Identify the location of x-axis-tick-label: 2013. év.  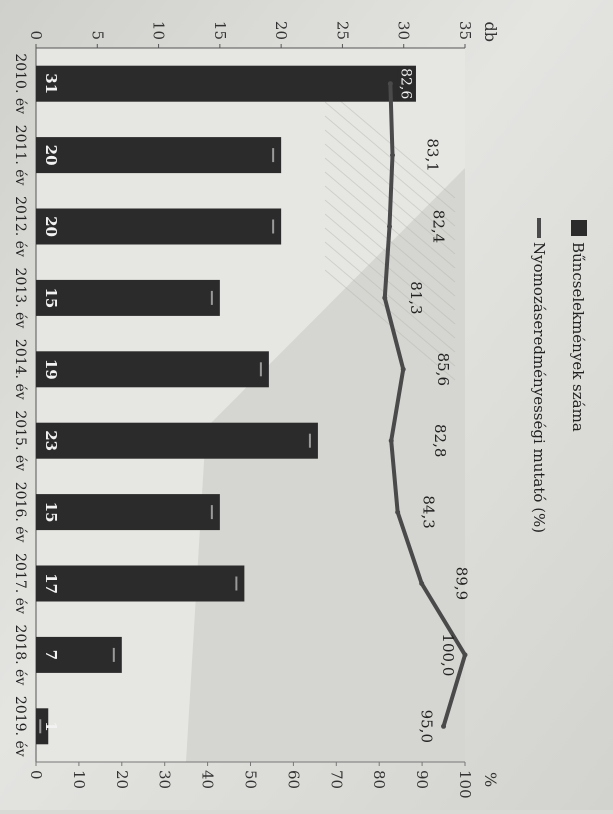
(20, 298).